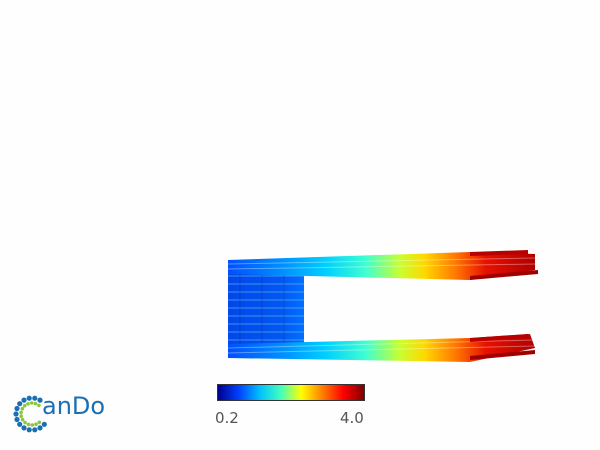 This screenshot has width=600, height=450. I want to click on lower-arm, so click(381, 348).